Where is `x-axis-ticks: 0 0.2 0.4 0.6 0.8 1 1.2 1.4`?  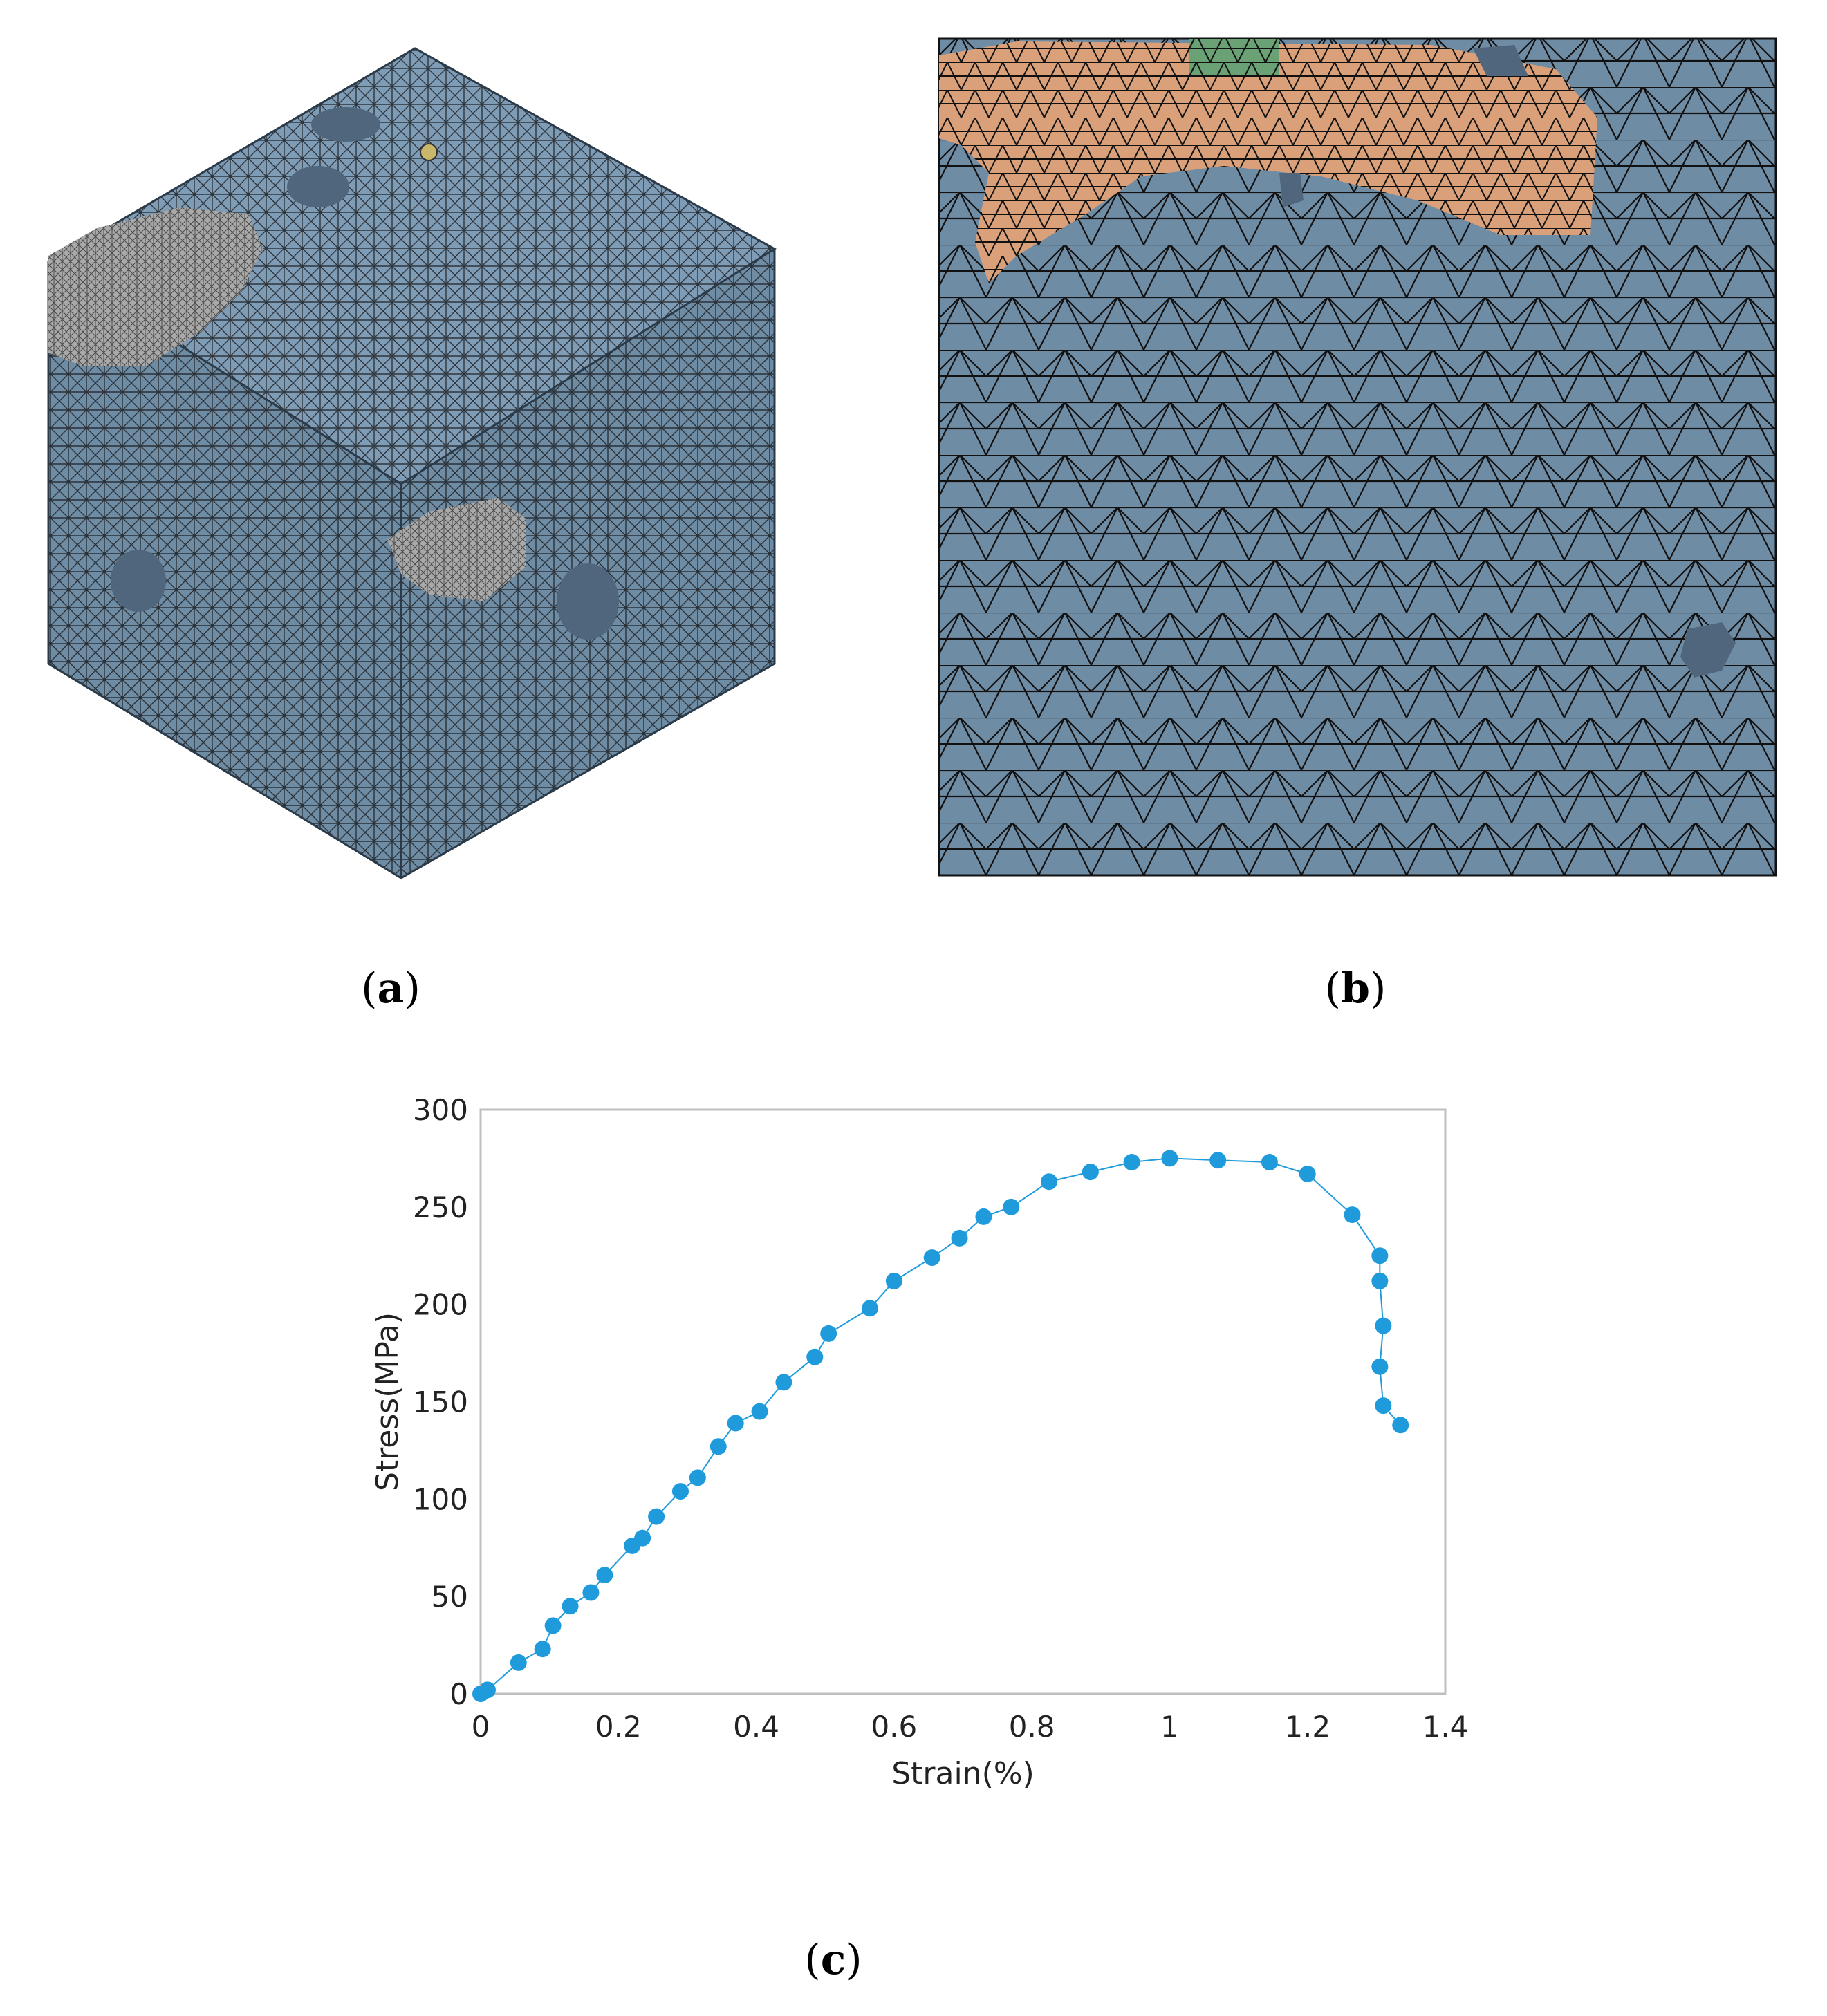
x-axis-ticks: 0 0.2 0.4 0.6 0.8 1 1.2 1.4 is located at coordinates (971, 1727).